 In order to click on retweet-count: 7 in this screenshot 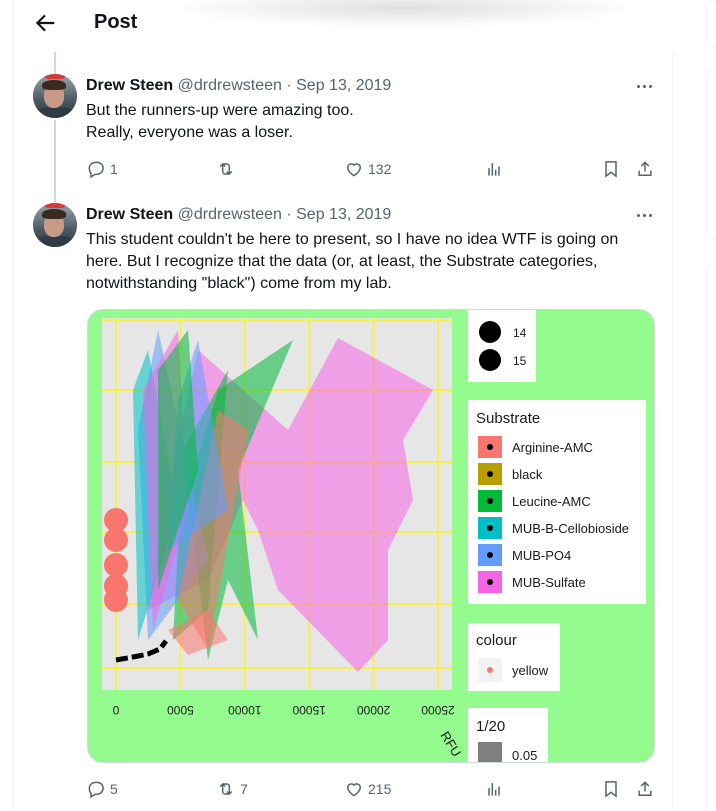, I will do `click(244, 789)`.